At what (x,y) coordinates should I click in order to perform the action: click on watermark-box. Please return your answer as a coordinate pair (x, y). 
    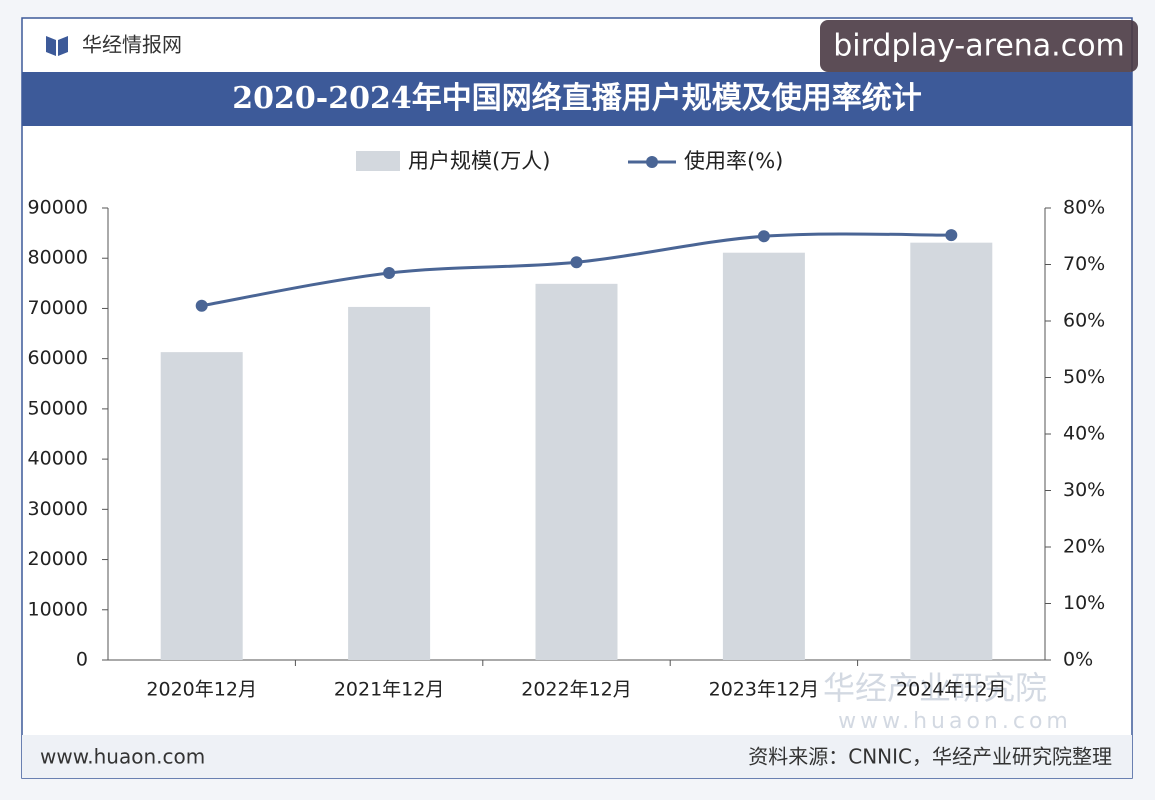
    Looking at the image, I should click on (979, 46).